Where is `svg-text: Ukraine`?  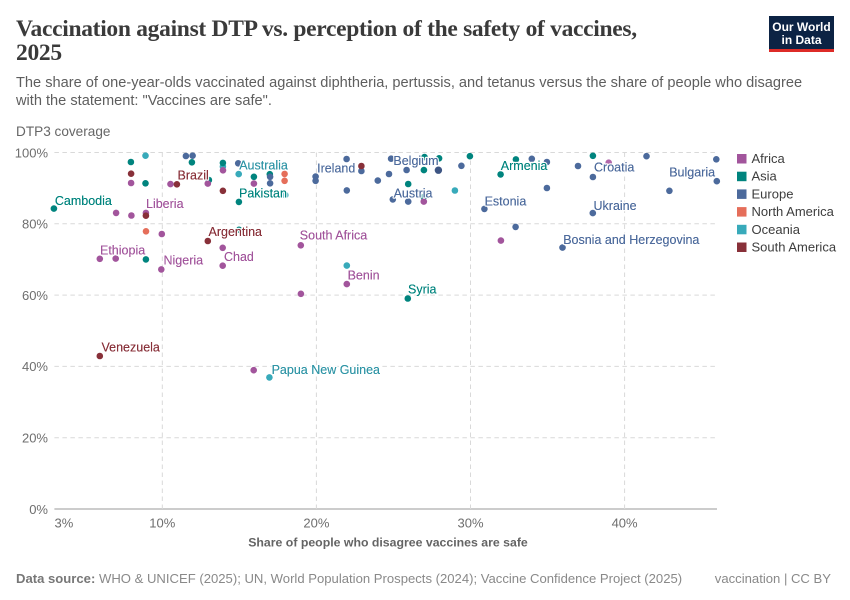
svg-text: Ukraine is located at coordinates (615, 206).